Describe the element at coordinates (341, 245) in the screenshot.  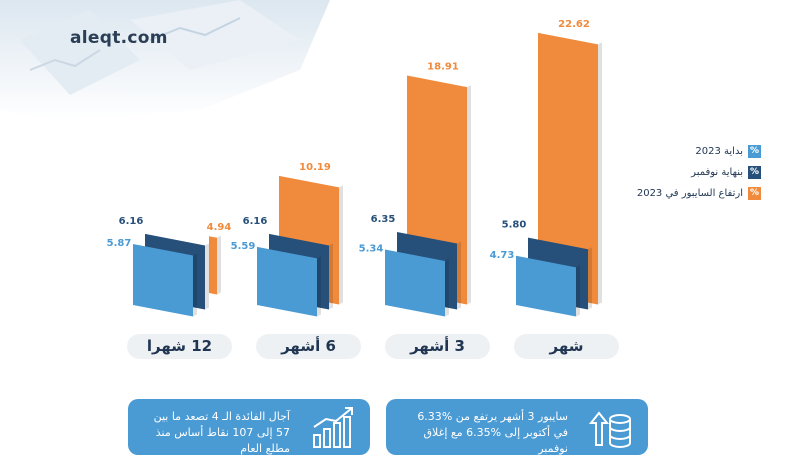
I see `bar-rise-2-side` at that location.